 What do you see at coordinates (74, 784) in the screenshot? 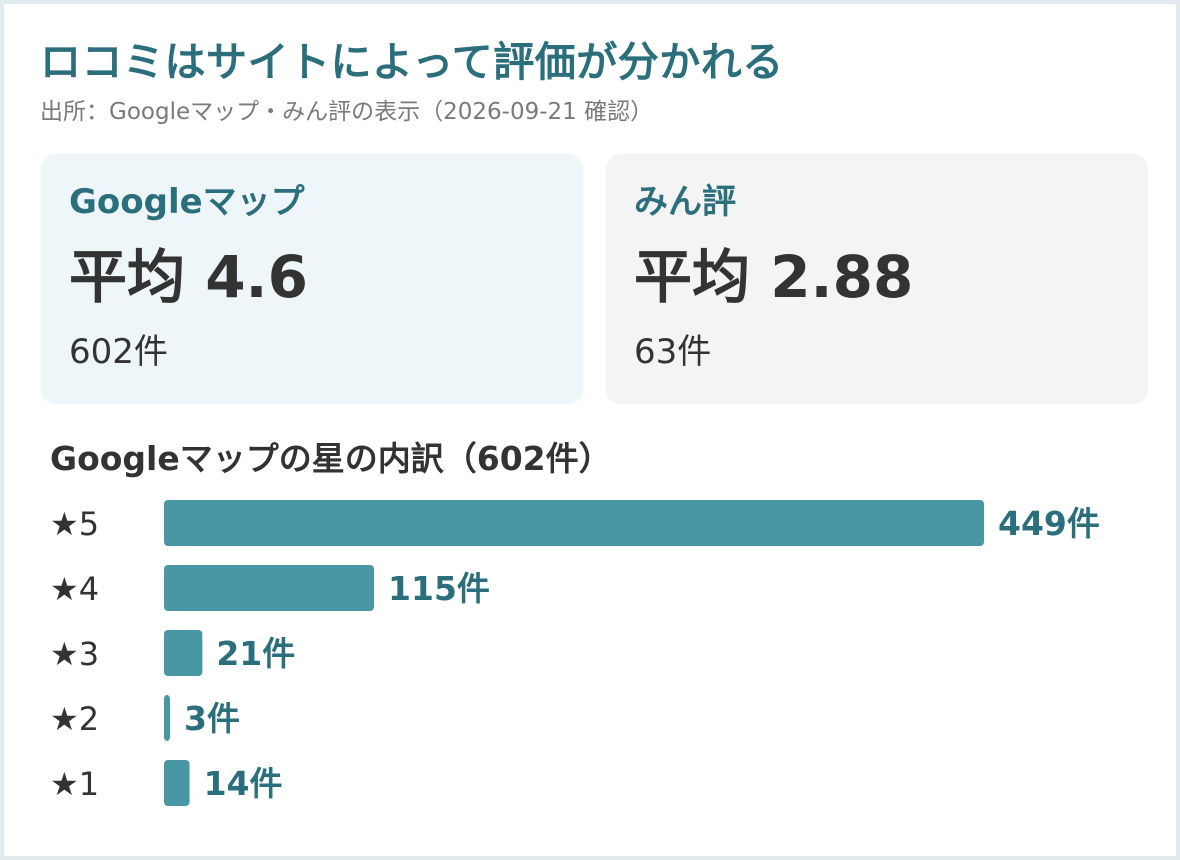
I see `star-category-label: ★1` at bounding box center [74, 784].